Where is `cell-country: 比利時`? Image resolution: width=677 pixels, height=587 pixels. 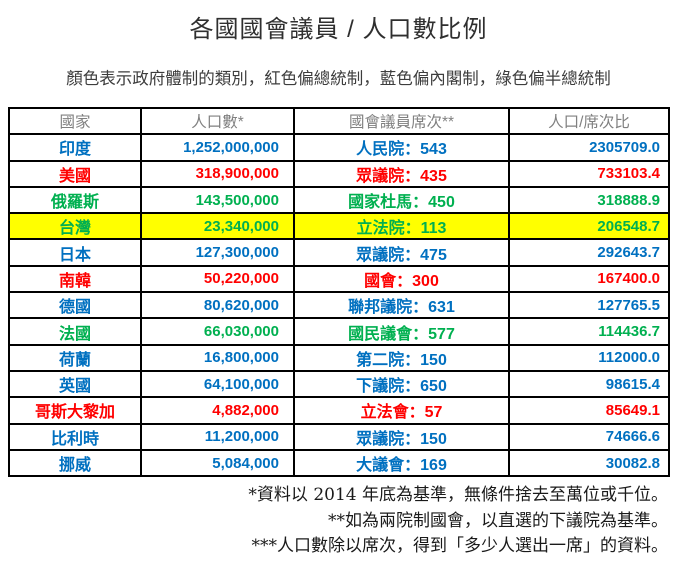 cell-country: 比利時 is located at coordinates (75, 436).